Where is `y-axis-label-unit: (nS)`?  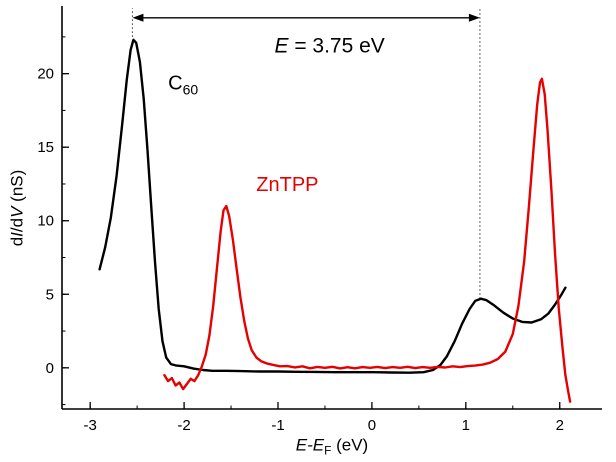
y-axis-label-unit: (nS) is located at coordinates (17, 188).